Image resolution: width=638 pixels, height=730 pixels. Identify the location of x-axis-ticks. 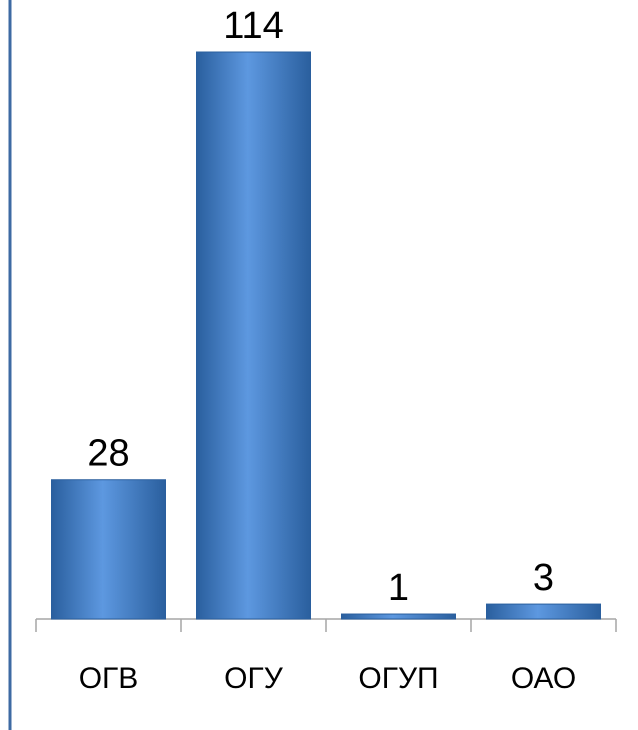
(326, 625).